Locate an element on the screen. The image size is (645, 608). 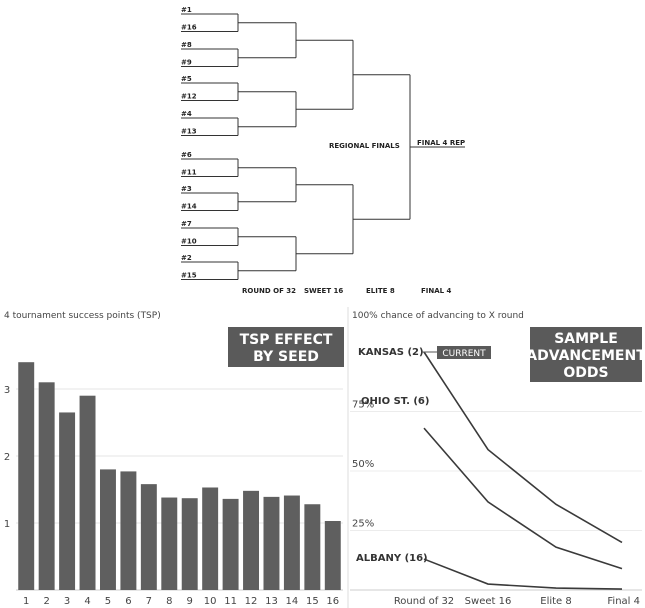
line-chart-title-box is located at coordinates (586, 354).